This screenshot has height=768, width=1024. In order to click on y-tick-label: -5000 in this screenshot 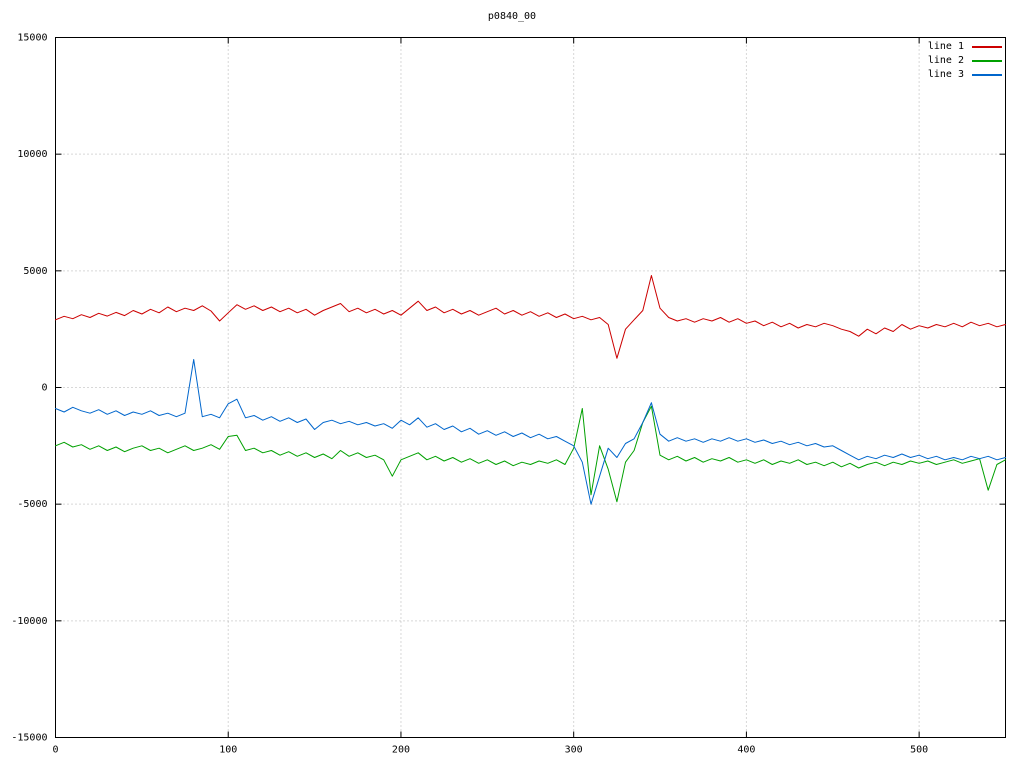, I will do `click(32, 504)`.